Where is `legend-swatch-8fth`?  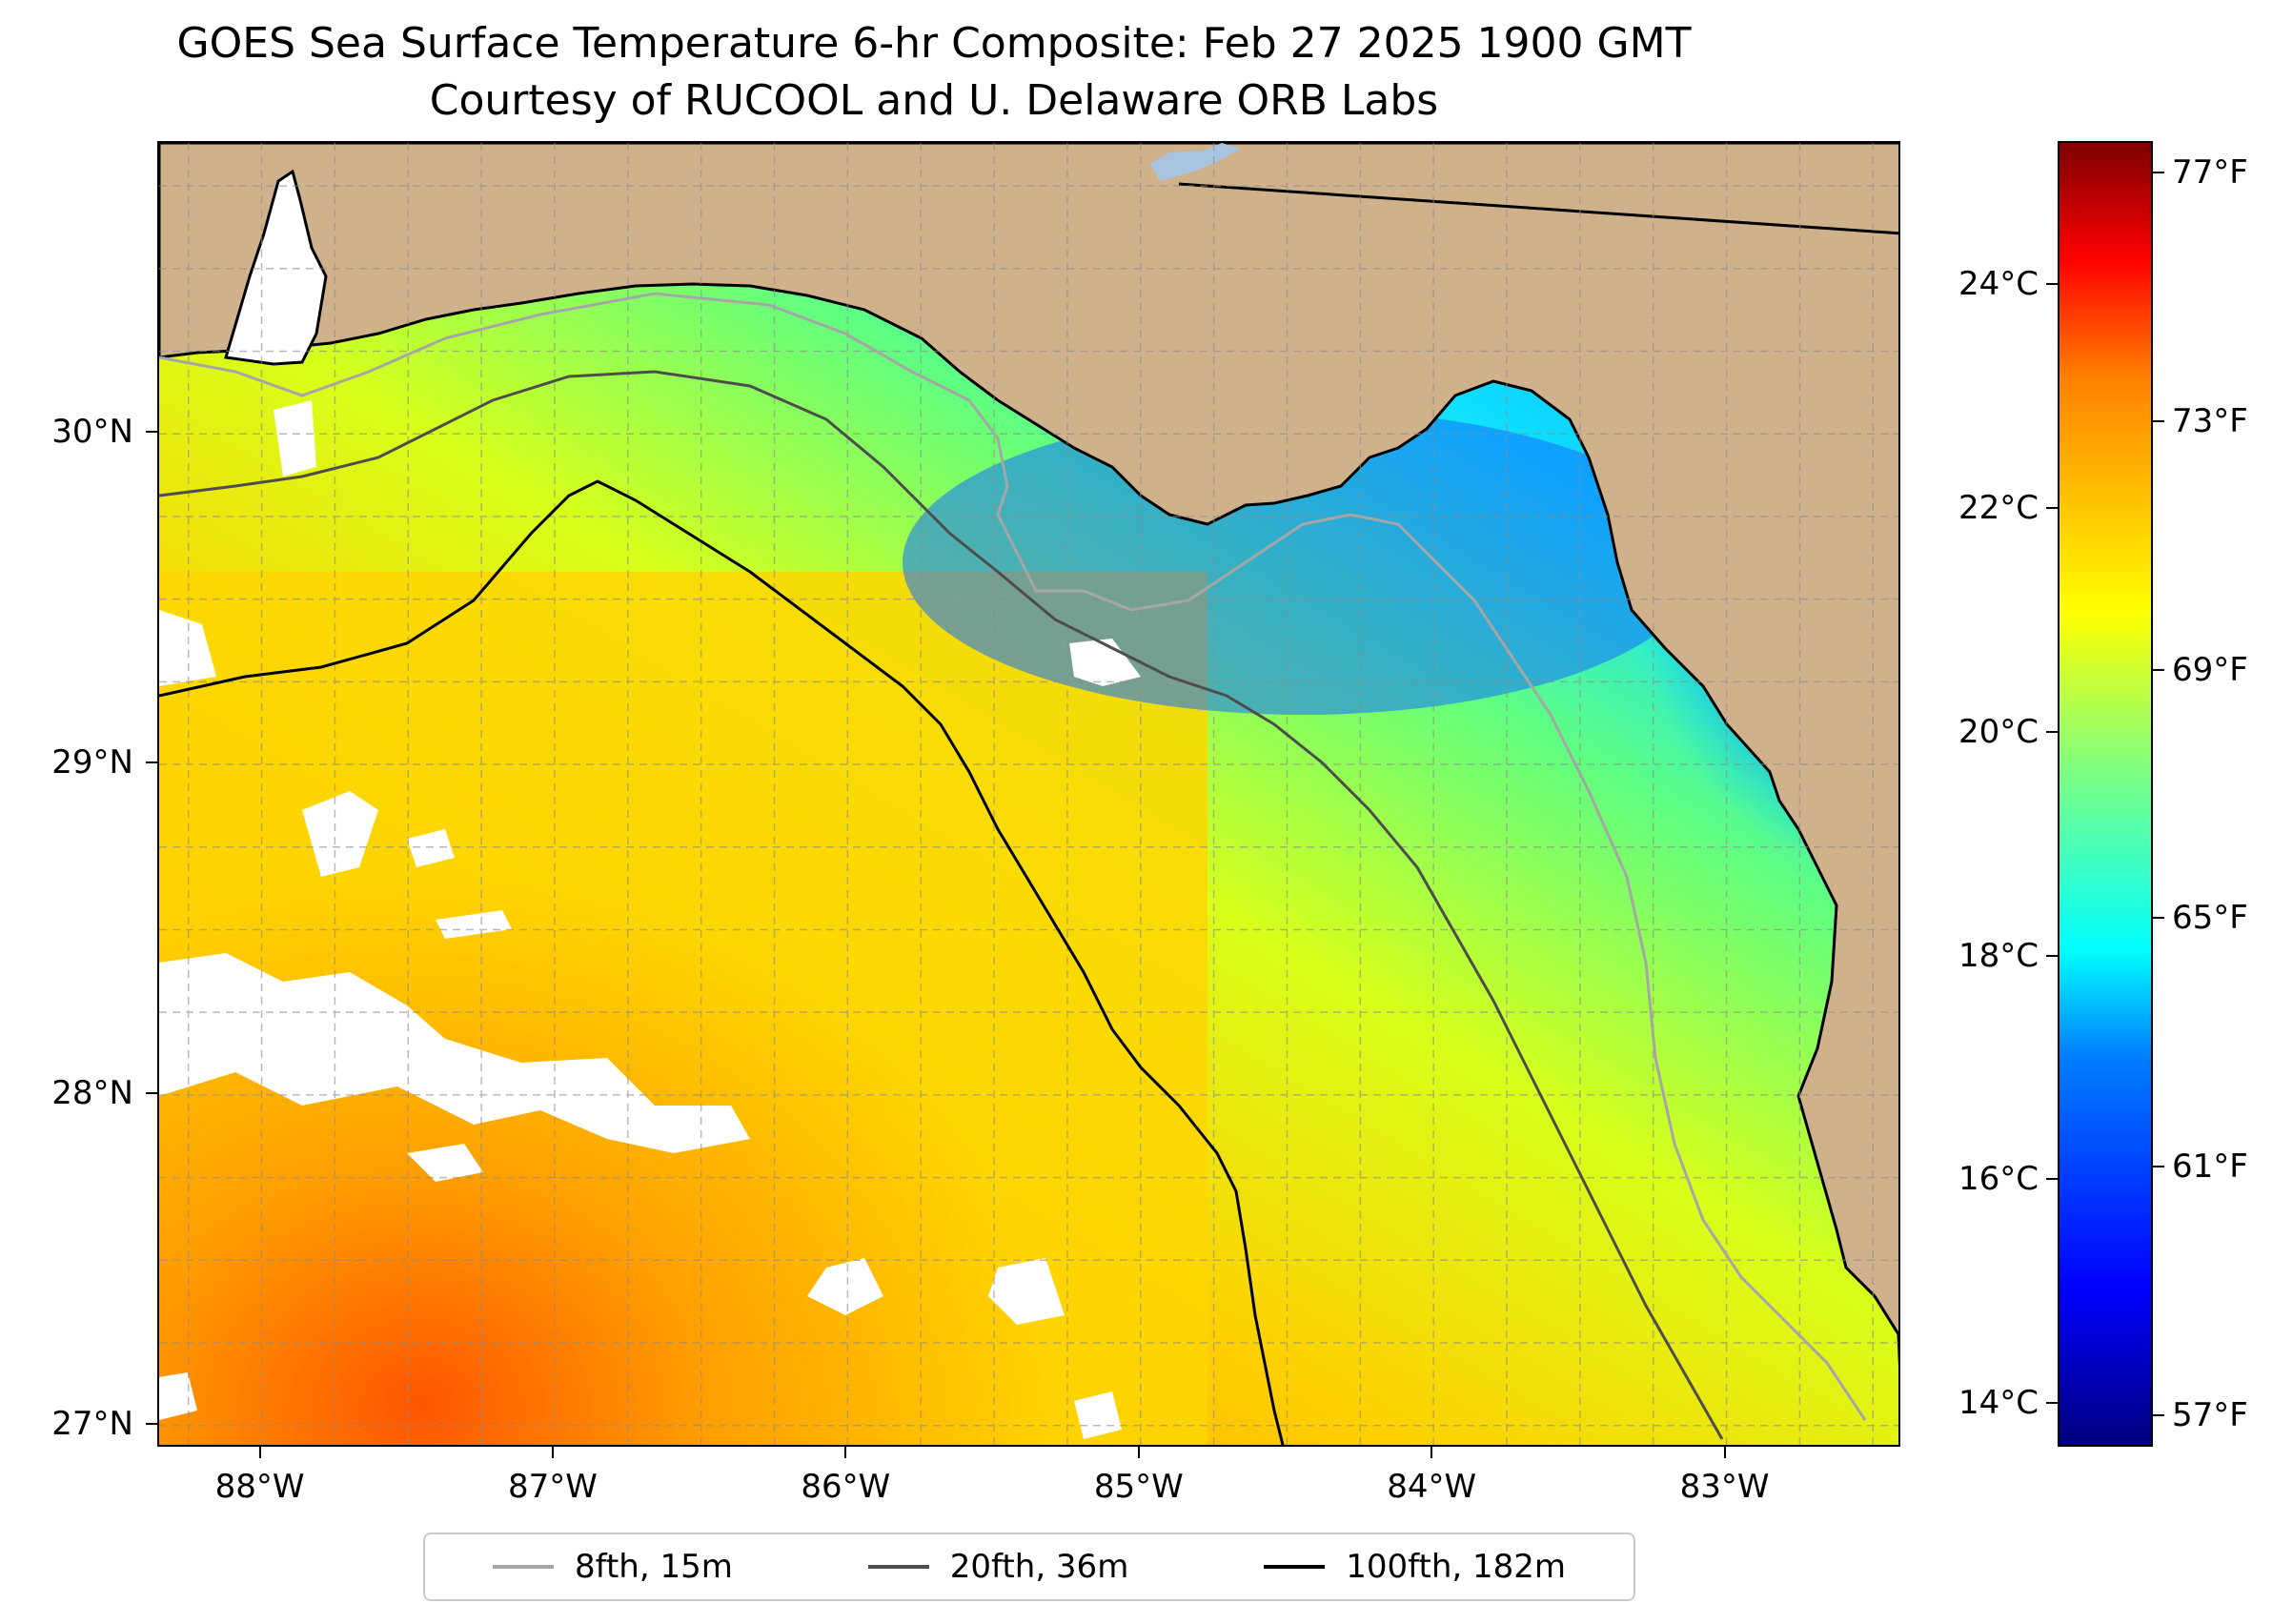
legend-swatch-8fth is located at coordinates (523, 1567).